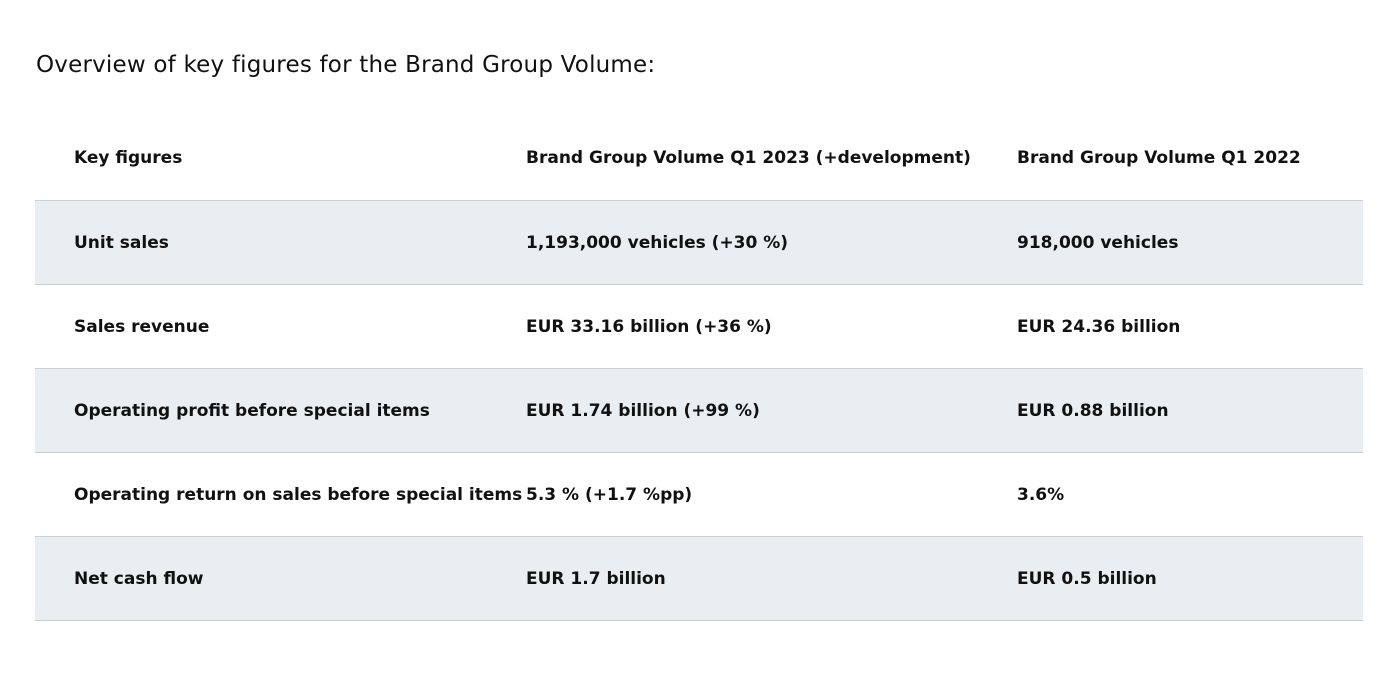  I want to click on table-cell: EUR 24.36 billion, so click(1190, 326).